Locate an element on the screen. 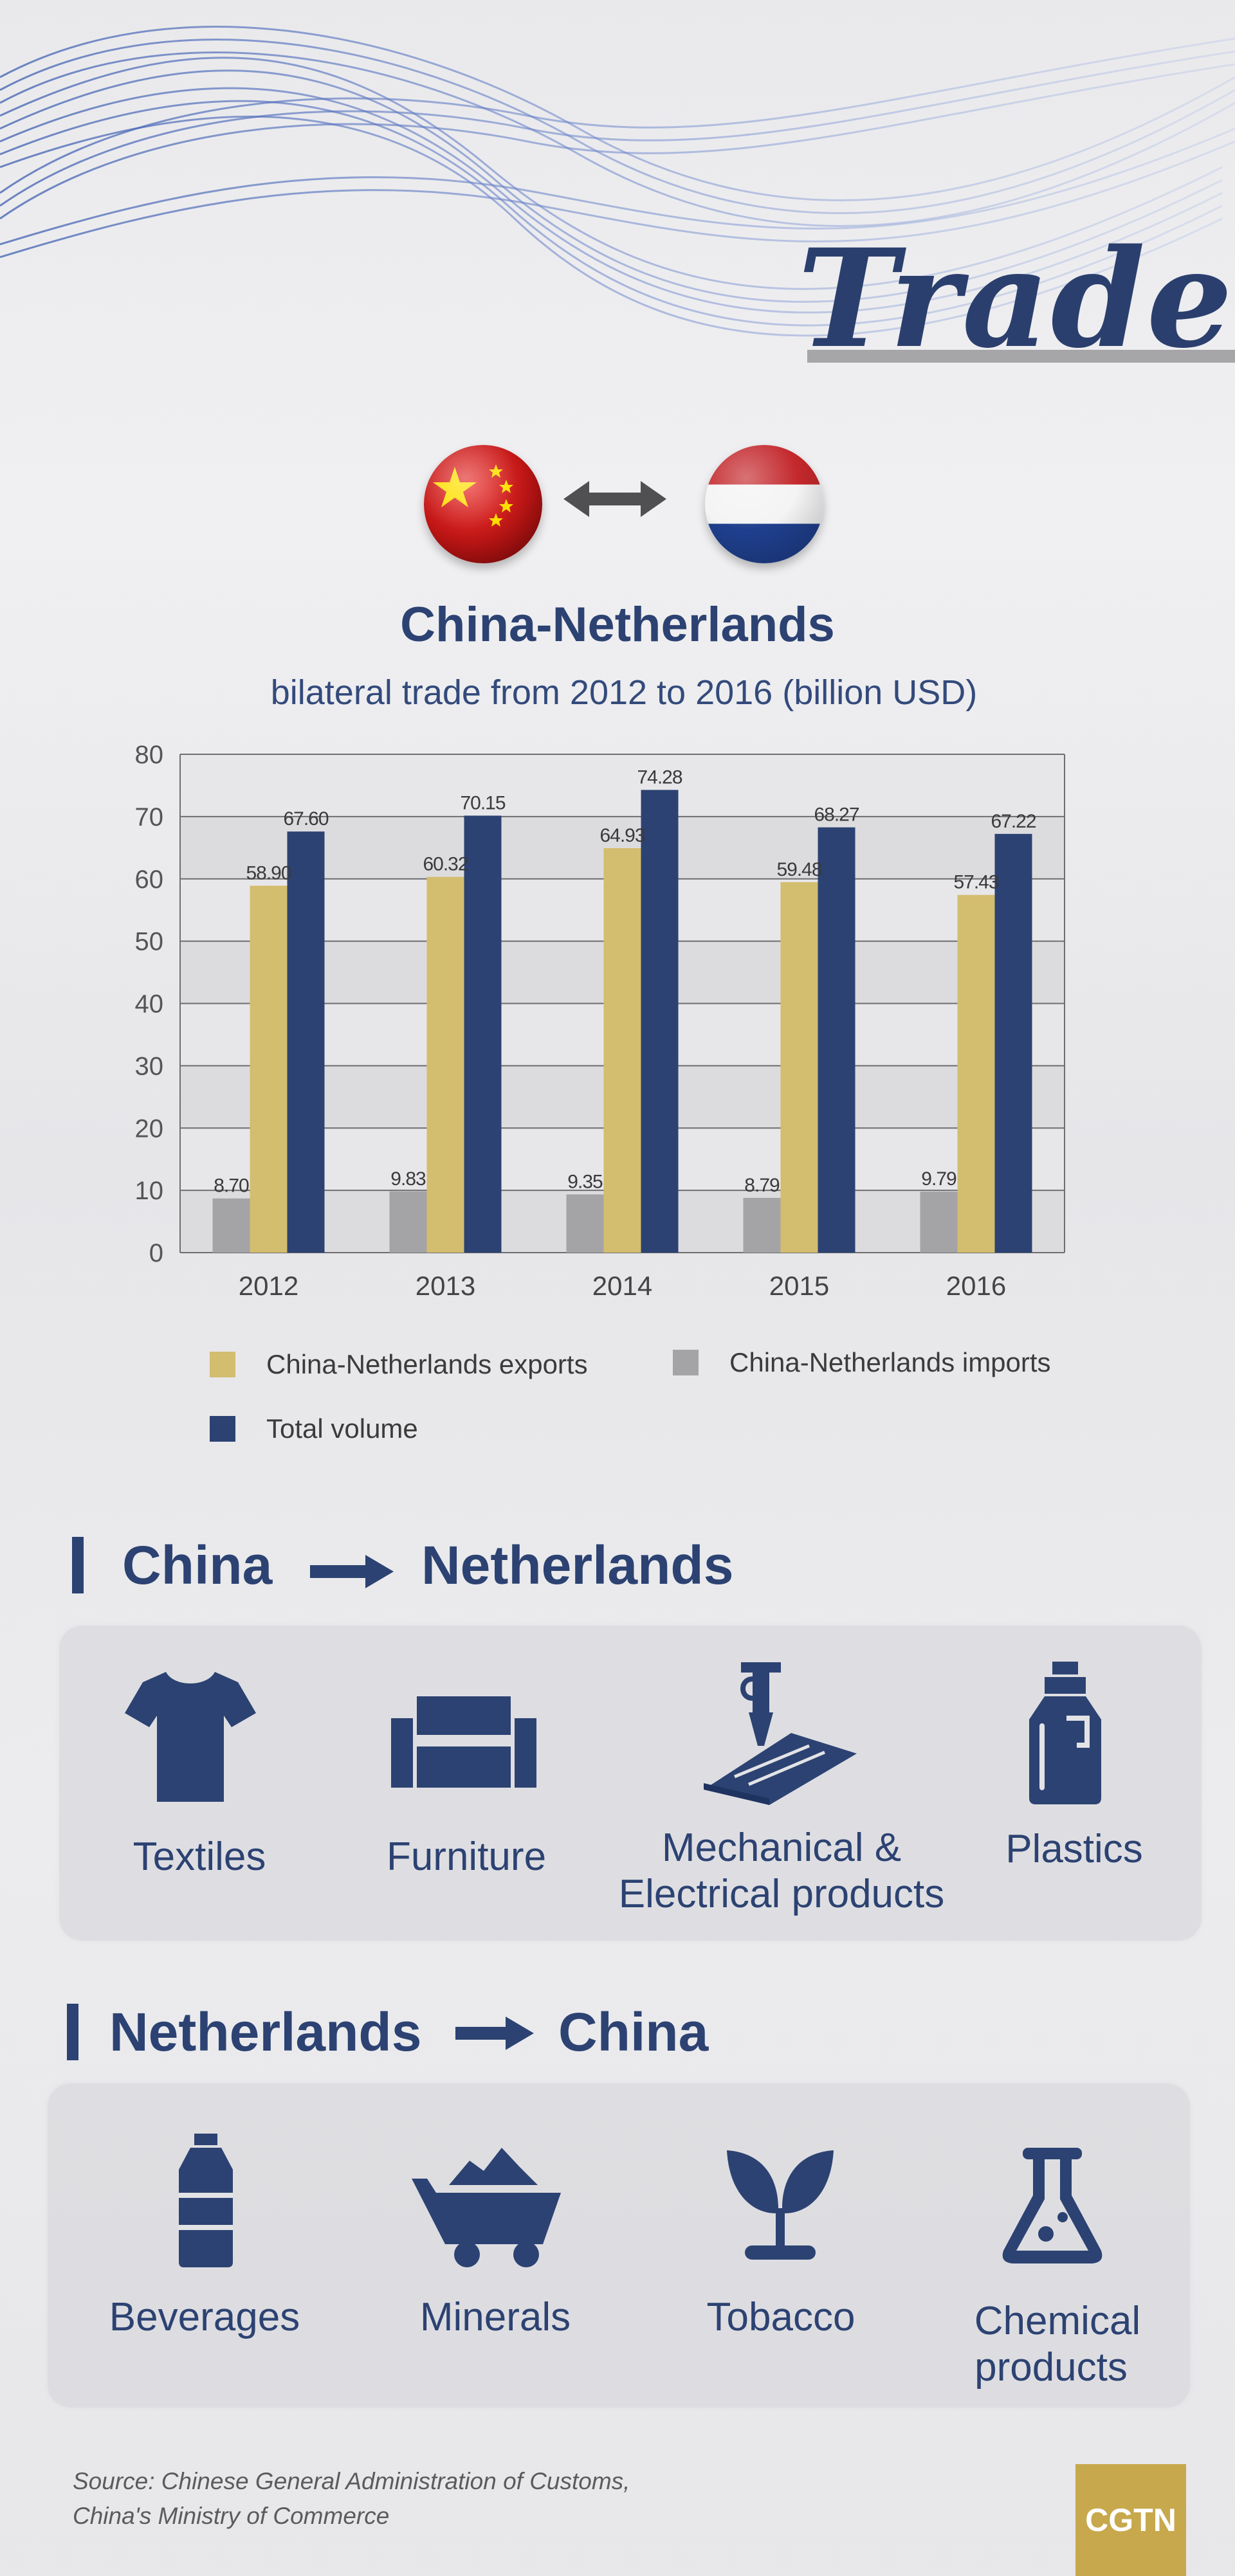 This screenshot has height=2576, width=1235. legend-label-total: Total volume is located at coordinates (342, 1428).